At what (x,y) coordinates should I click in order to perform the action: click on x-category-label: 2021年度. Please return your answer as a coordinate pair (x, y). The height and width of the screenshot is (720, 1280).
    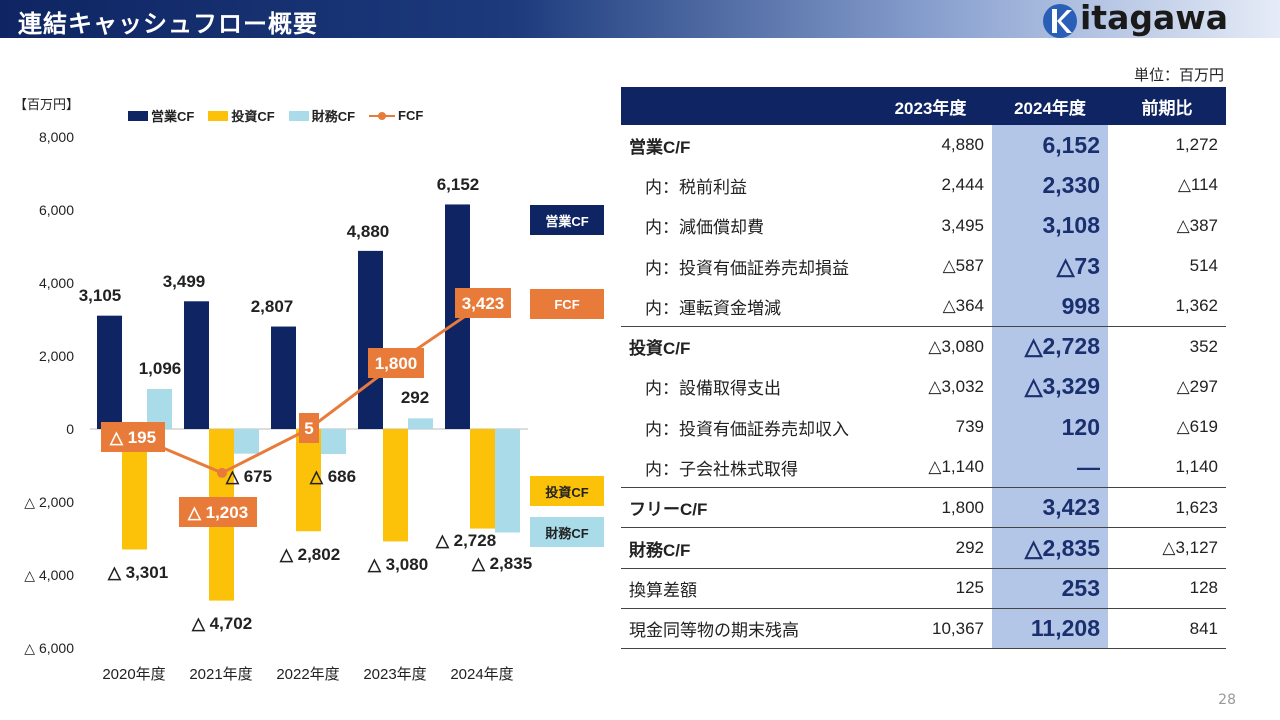
    Looking at the image, I should click on (220, 674).